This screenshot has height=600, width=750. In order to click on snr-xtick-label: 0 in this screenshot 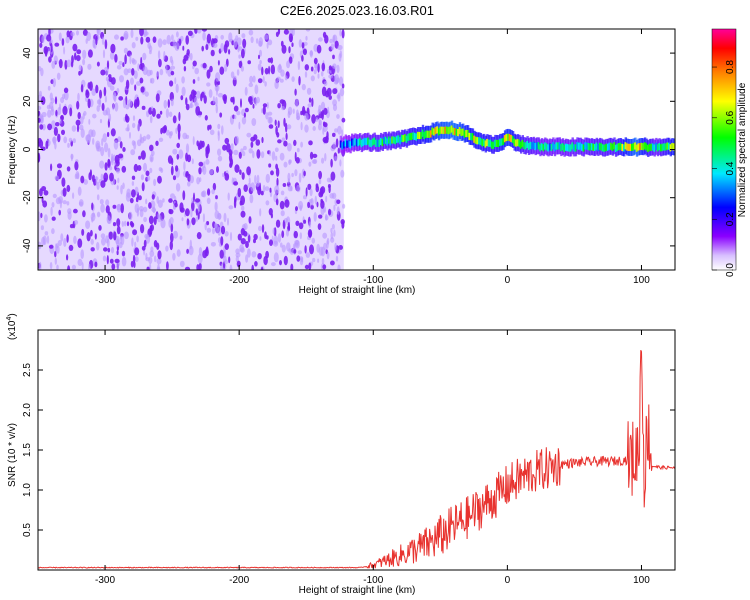, I will do `click(508, 580)`.